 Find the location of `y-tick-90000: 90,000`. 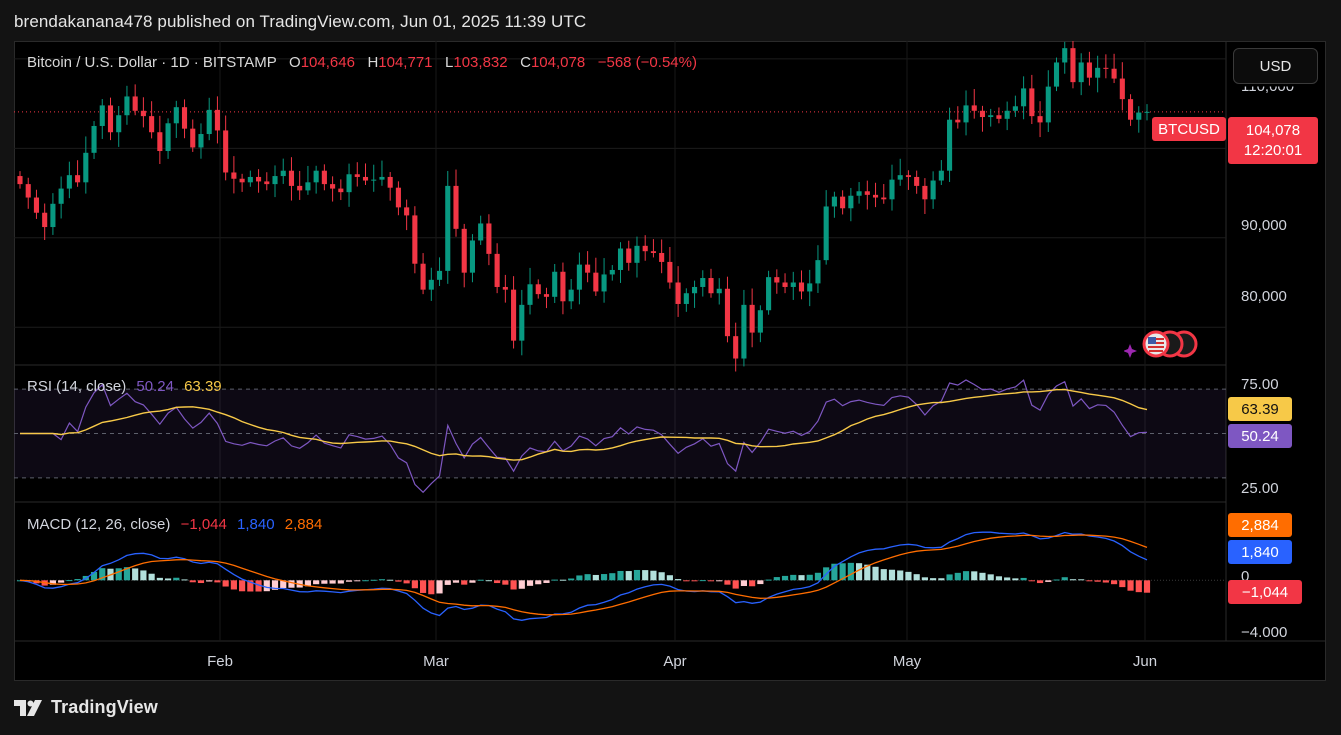

y-tick-90000: 90,000 is located at coordinates (1264, 225).